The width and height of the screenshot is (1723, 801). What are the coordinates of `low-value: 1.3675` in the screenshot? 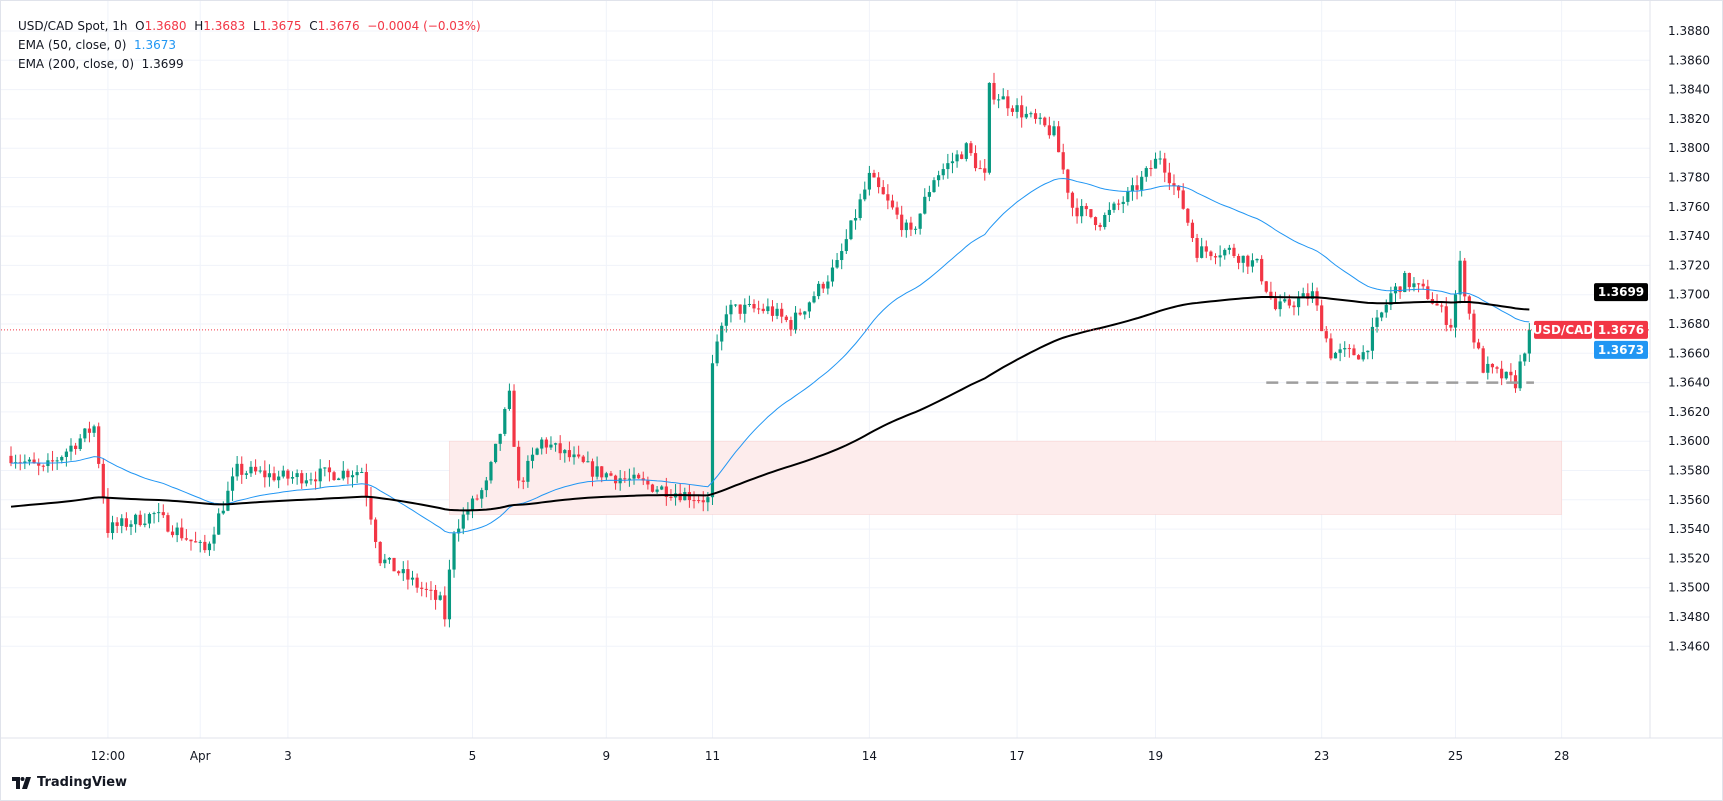 It's located at (280, 26).